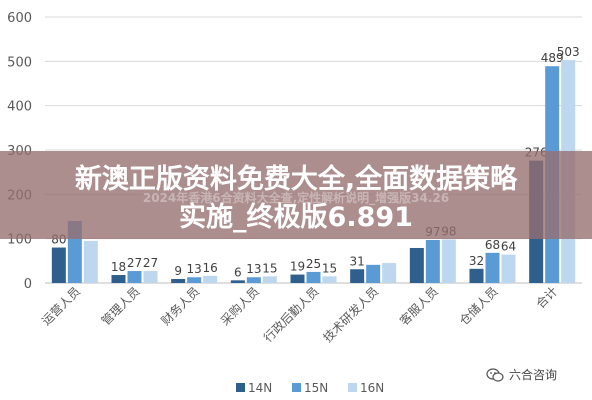 This screenshot has width=592, height=400. Describe the element at coordinates (296, 198) in the screenshot. I see `banner-watermark: 2024年香港6合资料大全查,定性解析说明_增强版34.26` at that location.